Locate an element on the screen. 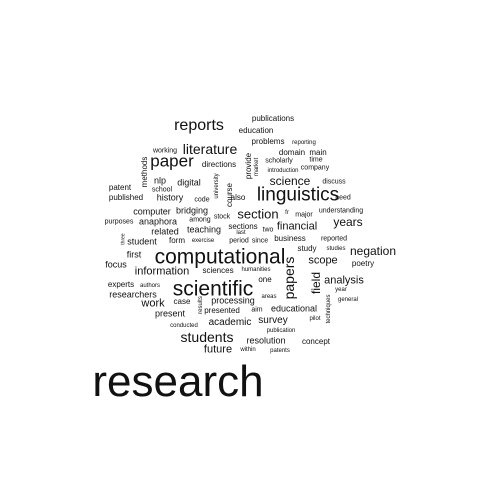 This screenshot has height=480, width=480. word-course: course is located at coordinates (229, 195).